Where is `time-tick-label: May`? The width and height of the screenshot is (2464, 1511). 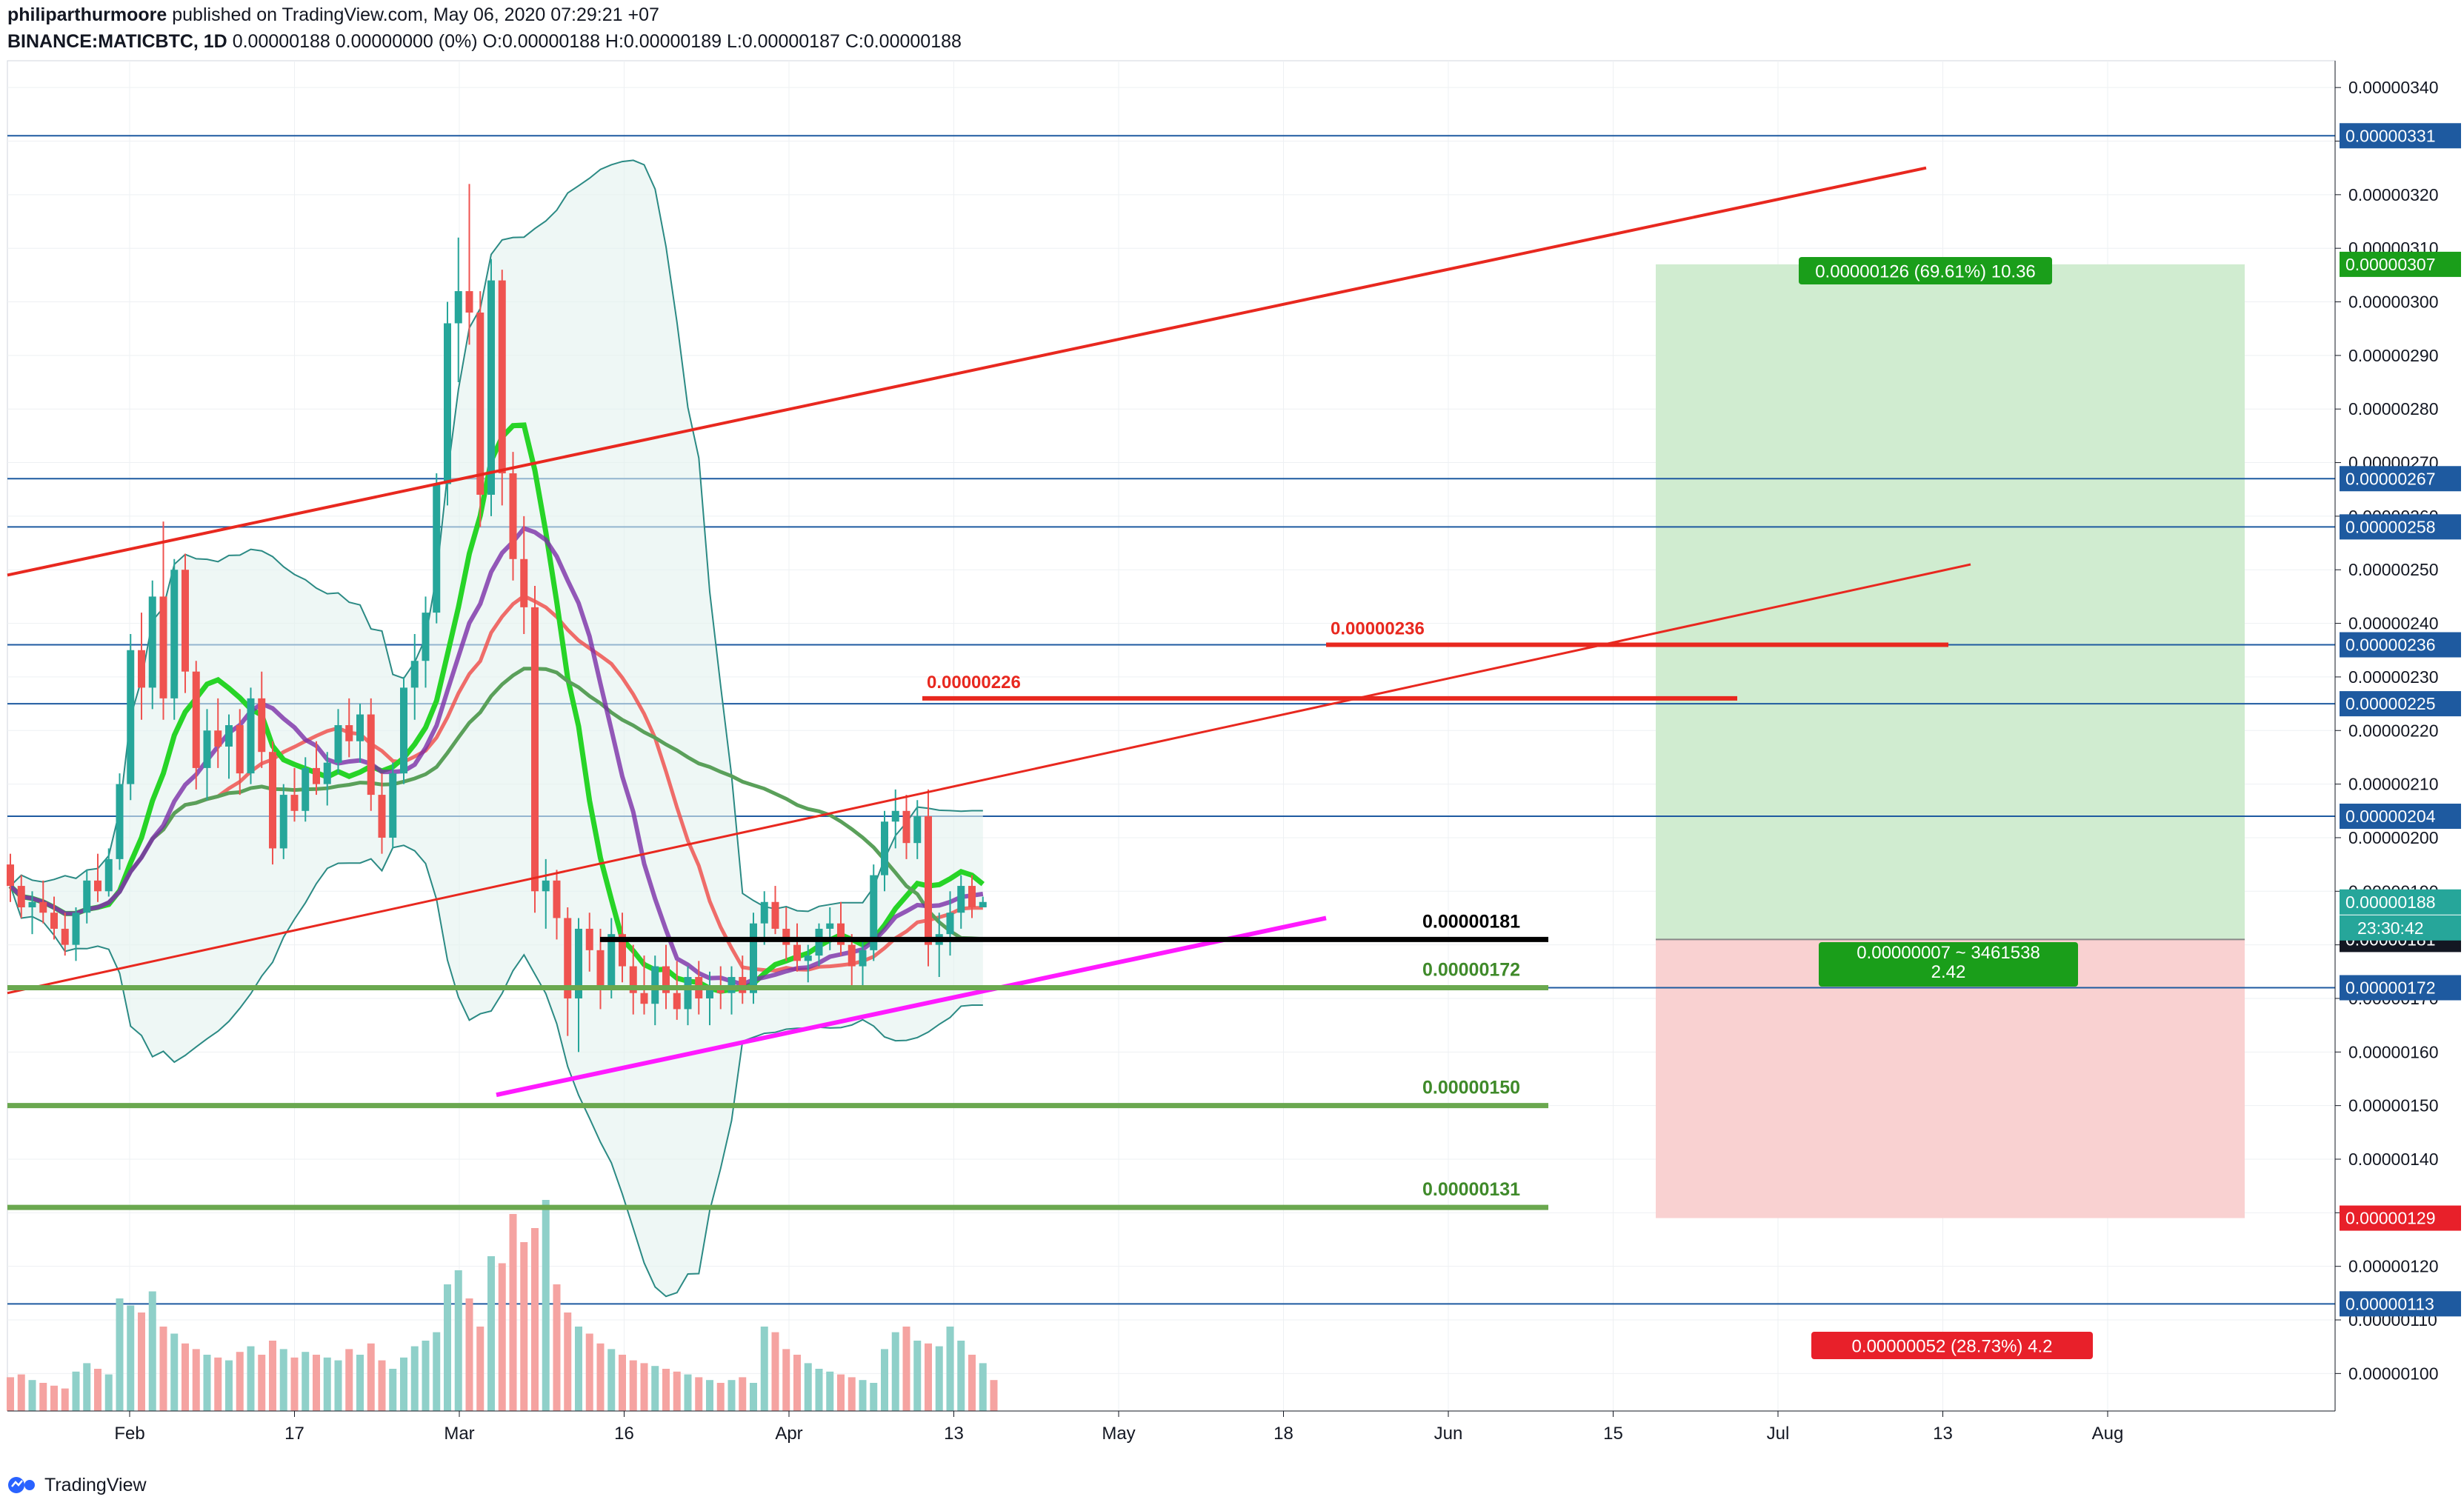 time-tick-label: May is located at coordinates (1118, 1434).